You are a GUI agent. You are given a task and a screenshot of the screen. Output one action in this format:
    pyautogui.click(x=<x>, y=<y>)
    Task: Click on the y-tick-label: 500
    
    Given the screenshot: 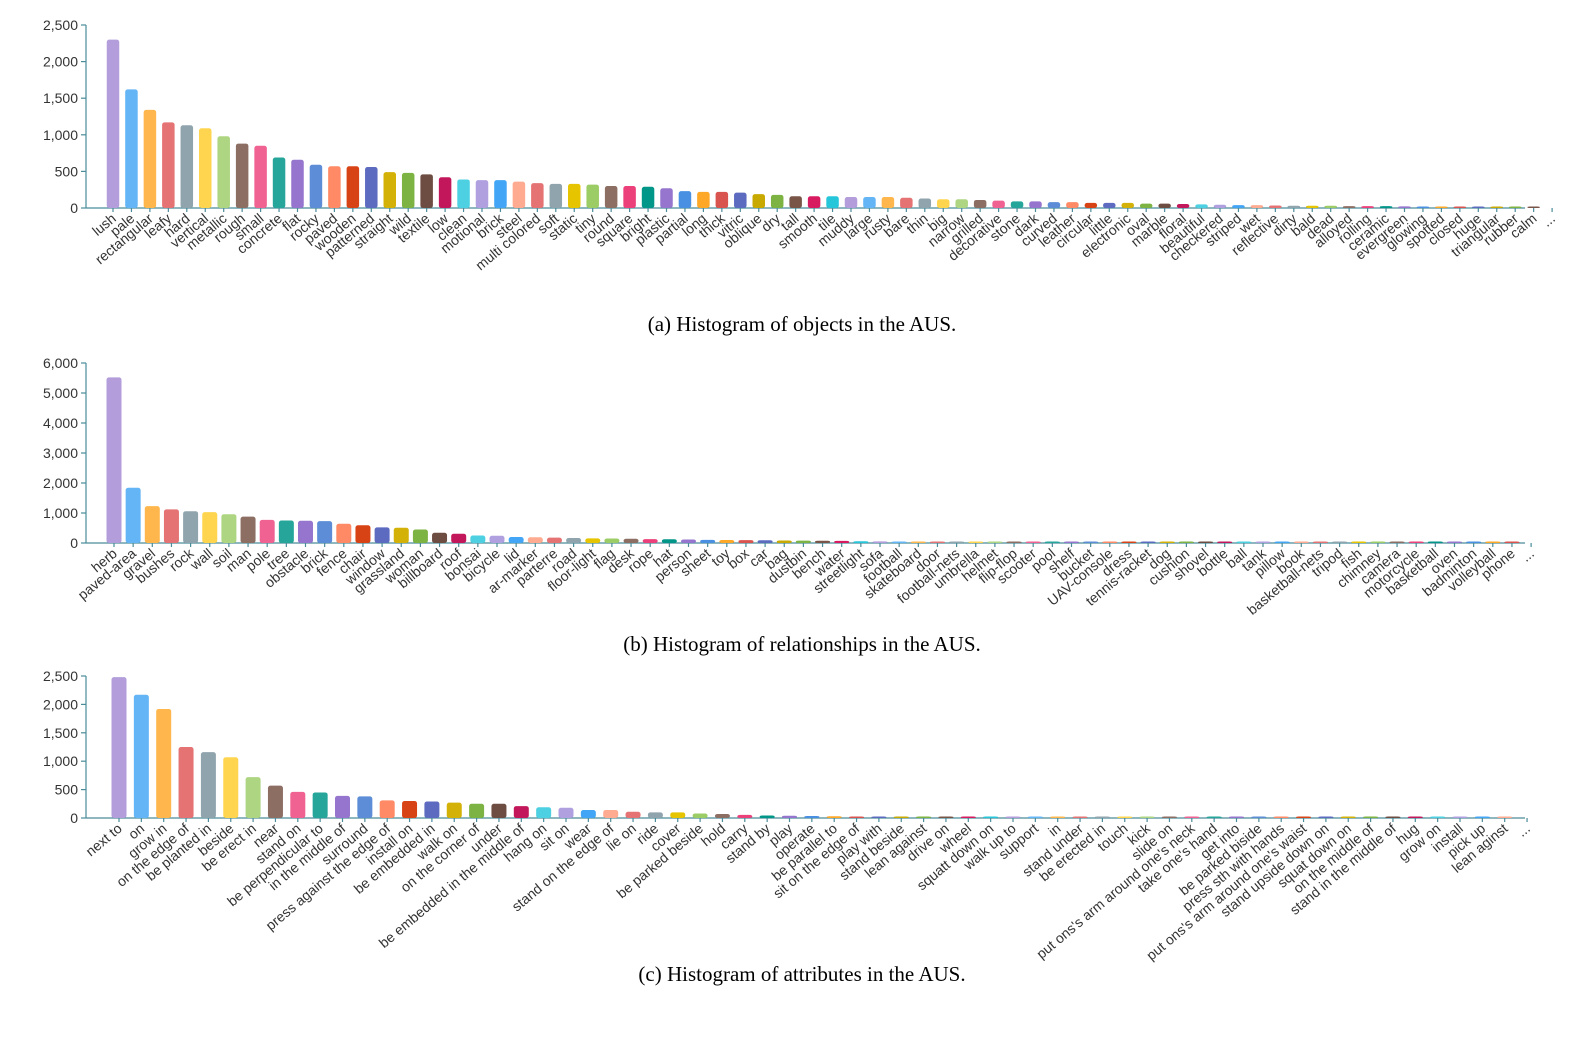 What is the action you would take?
    pyautogui.click(x=67, y=790)
    